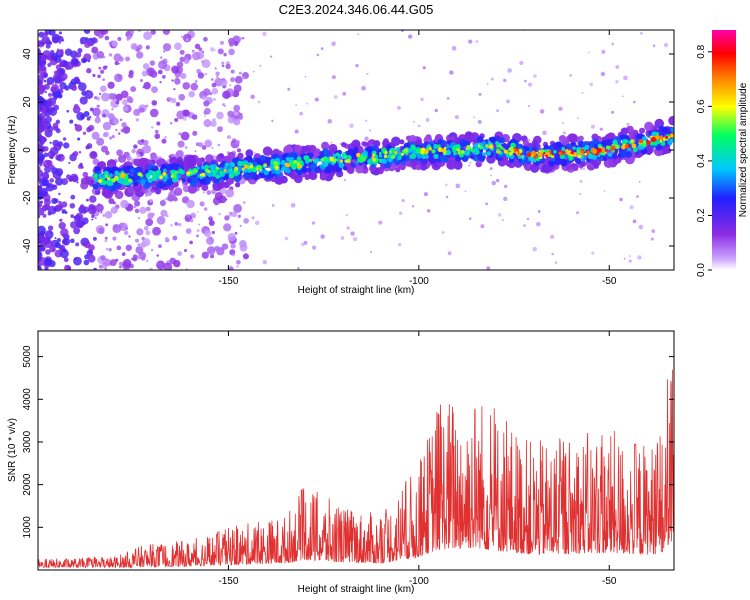 The image size is (750, 600). I want to click on spectrogram-x-axis-label: Height of straight line (km), so click(356, 290).